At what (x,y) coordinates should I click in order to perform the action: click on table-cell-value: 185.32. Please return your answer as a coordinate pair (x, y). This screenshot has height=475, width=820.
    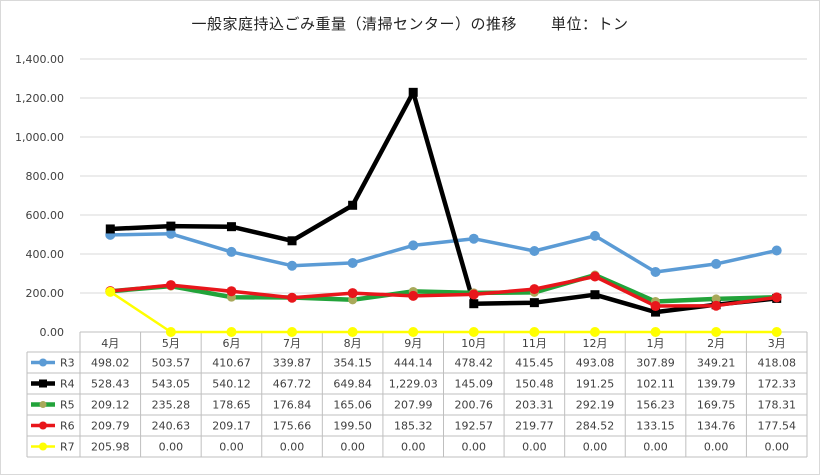
    Looking at the image, I should click on (413, 426).